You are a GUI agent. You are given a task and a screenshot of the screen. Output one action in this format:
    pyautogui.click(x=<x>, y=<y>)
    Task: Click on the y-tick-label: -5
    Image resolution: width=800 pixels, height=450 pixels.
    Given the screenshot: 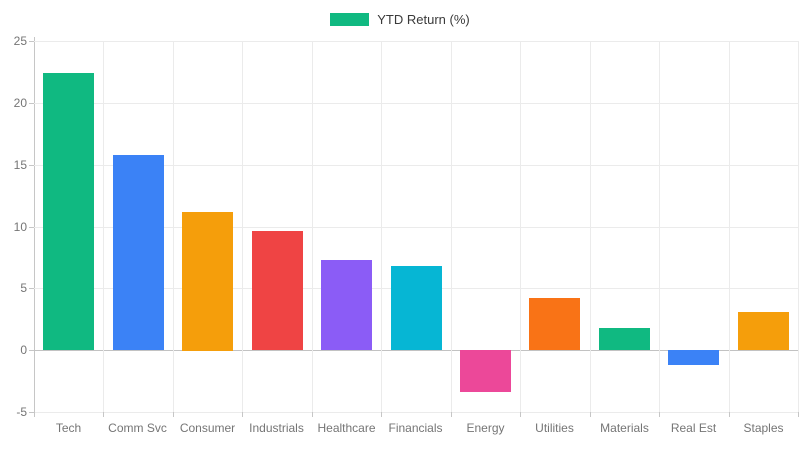 What is the action you would take?
    pyautogui.click(x=21, y=412)
    